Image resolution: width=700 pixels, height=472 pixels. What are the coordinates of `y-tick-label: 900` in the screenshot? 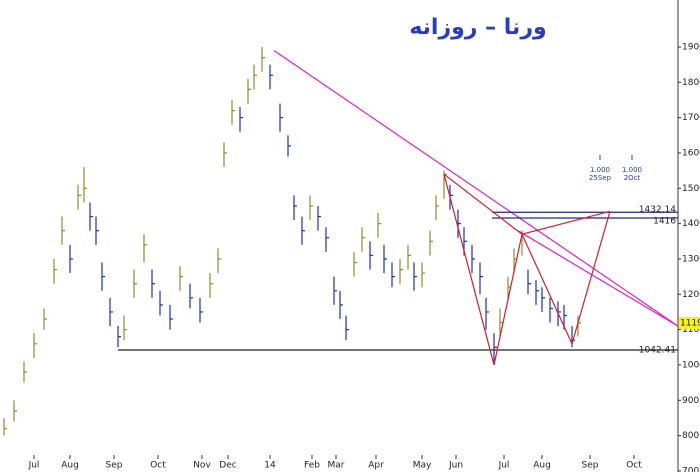 It's located at (690, 401).